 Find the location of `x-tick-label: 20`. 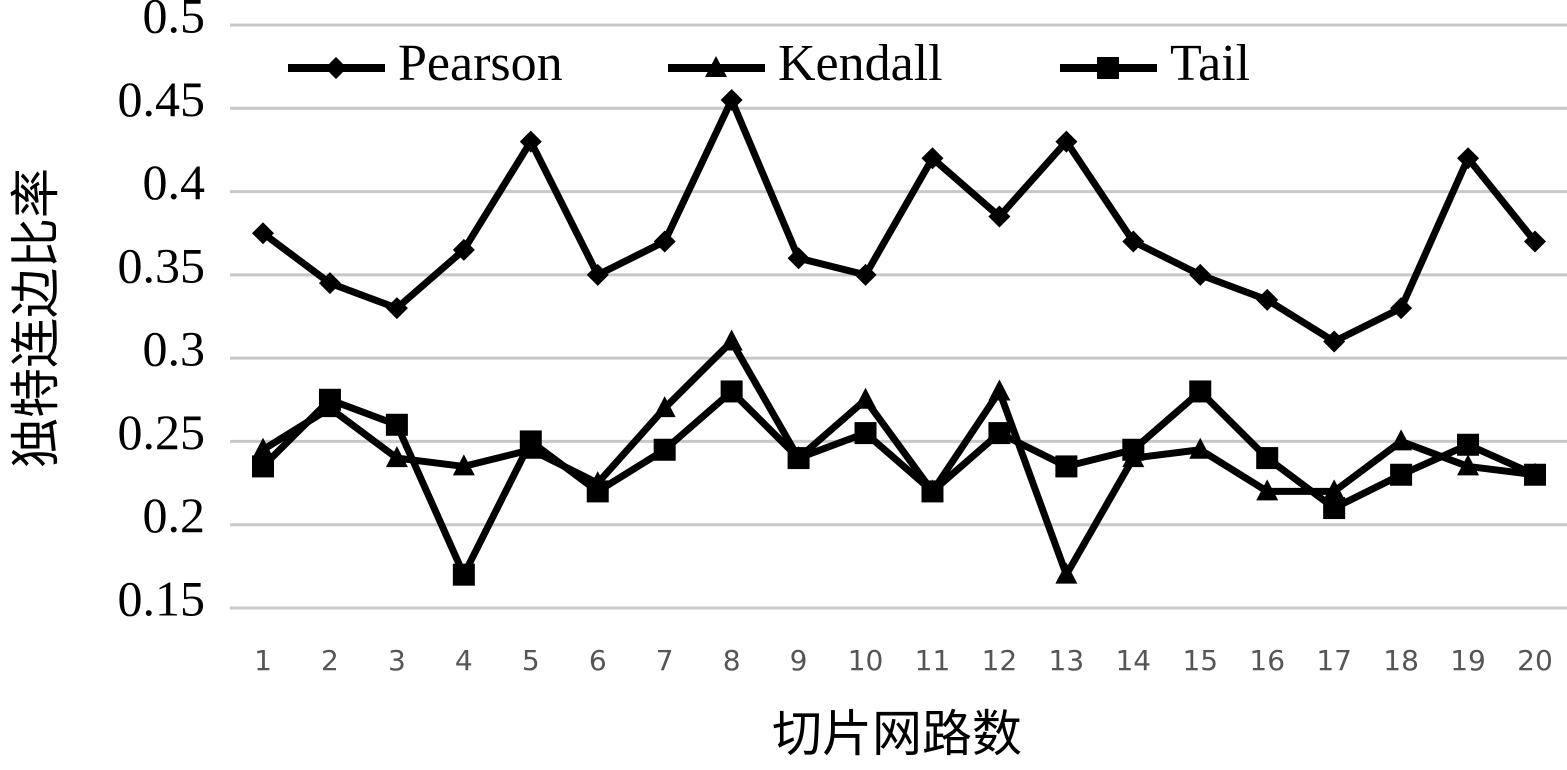

x-tick-label: 20 is located at coordinates (1535, 660).